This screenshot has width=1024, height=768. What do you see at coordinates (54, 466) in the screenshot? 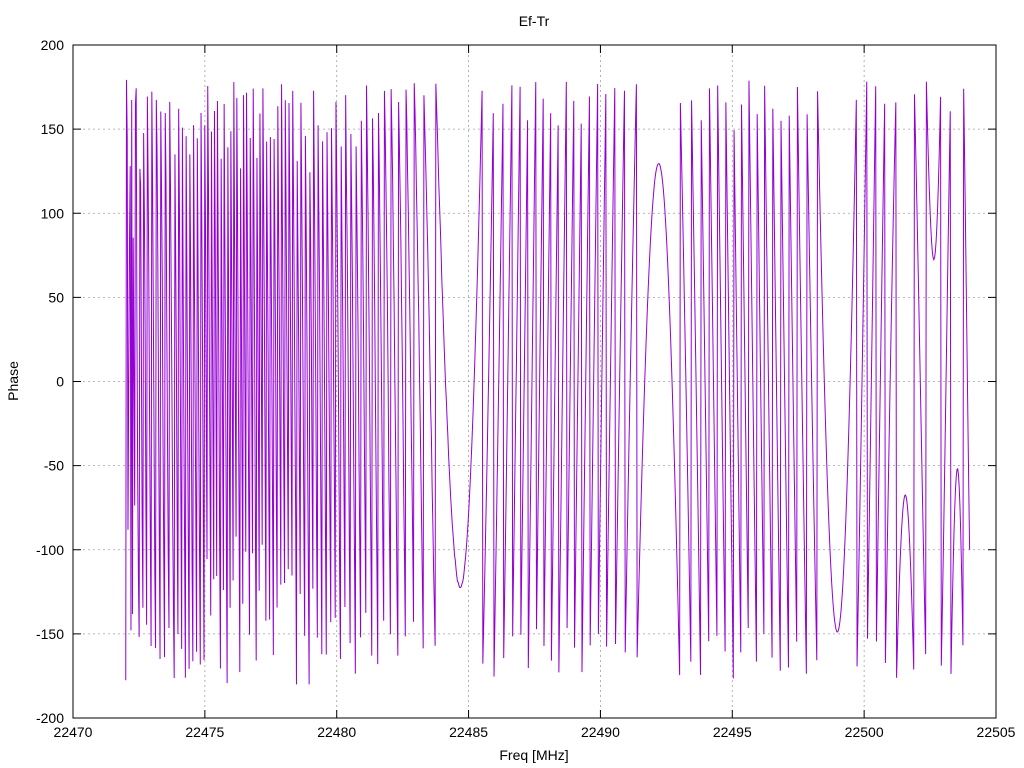
I see `y-tick-label: -50` at bounding box center [54, 466].